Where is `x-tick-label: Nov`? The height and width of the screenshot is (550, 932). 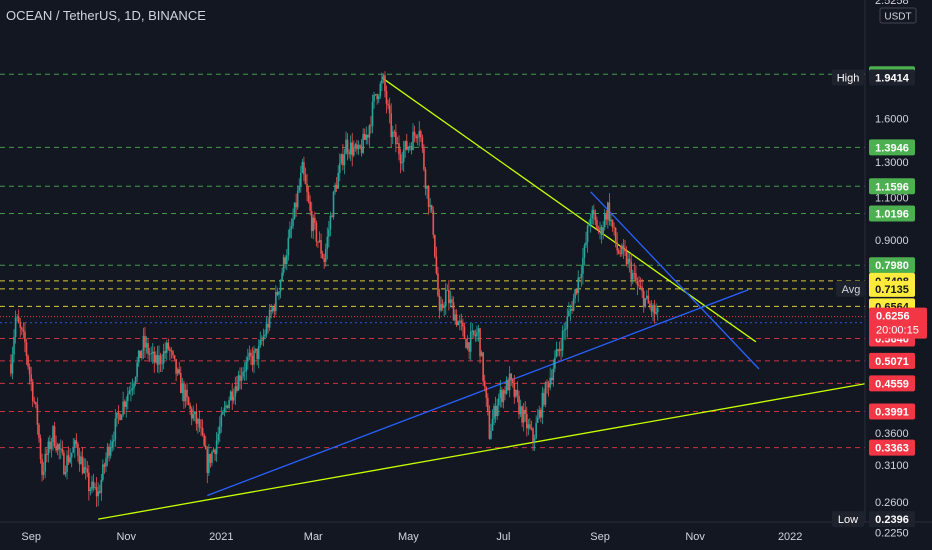
x-tick-label: Nov is located at coordinates (695, 537).